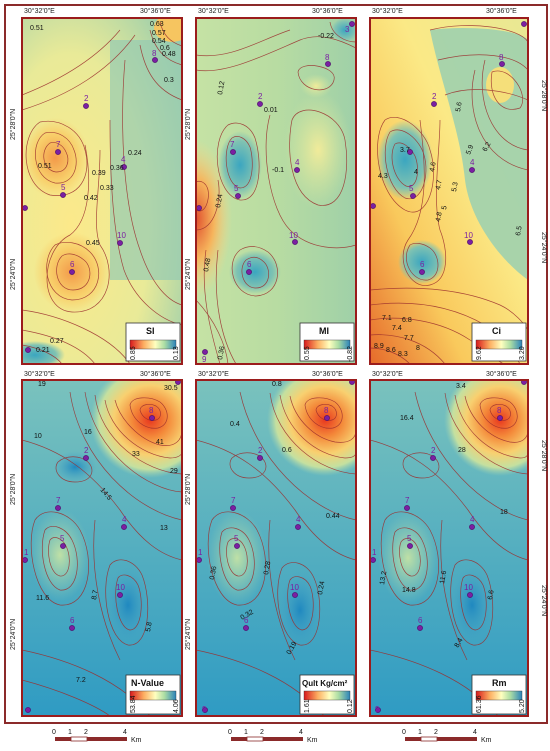 The image size is (550, 751). What do you see at coordinates (301, 732) in the screenshot?
I see `scale-mid-tick-4: 4` at bounding box center [301, 732].